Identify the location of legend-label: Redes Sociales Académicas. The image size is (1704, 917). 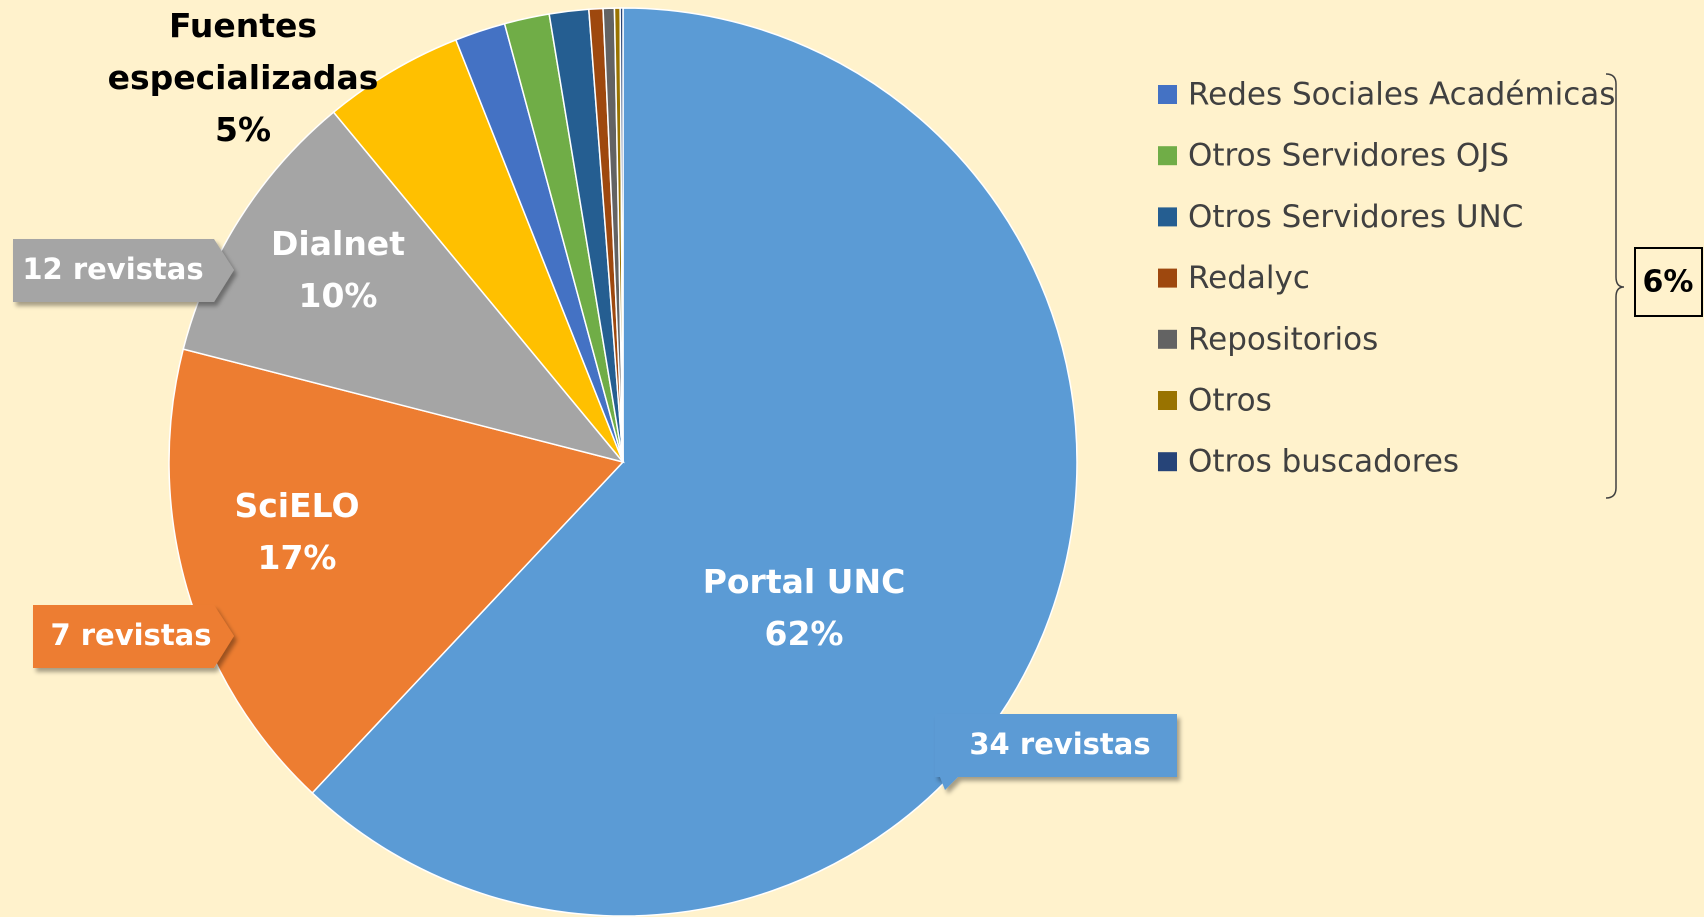
(1401, 95).